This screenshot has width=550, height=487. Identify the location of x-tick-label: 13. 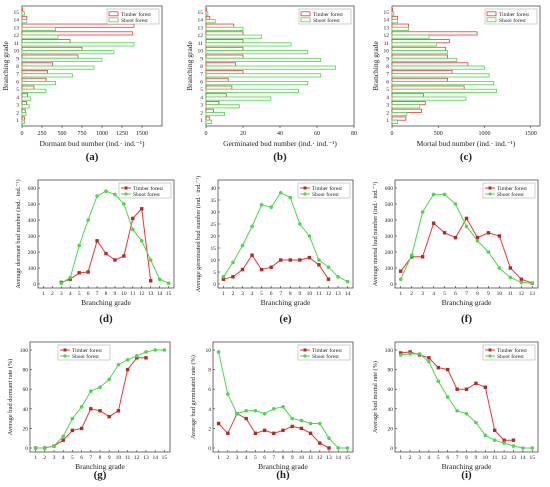
(151, 294).